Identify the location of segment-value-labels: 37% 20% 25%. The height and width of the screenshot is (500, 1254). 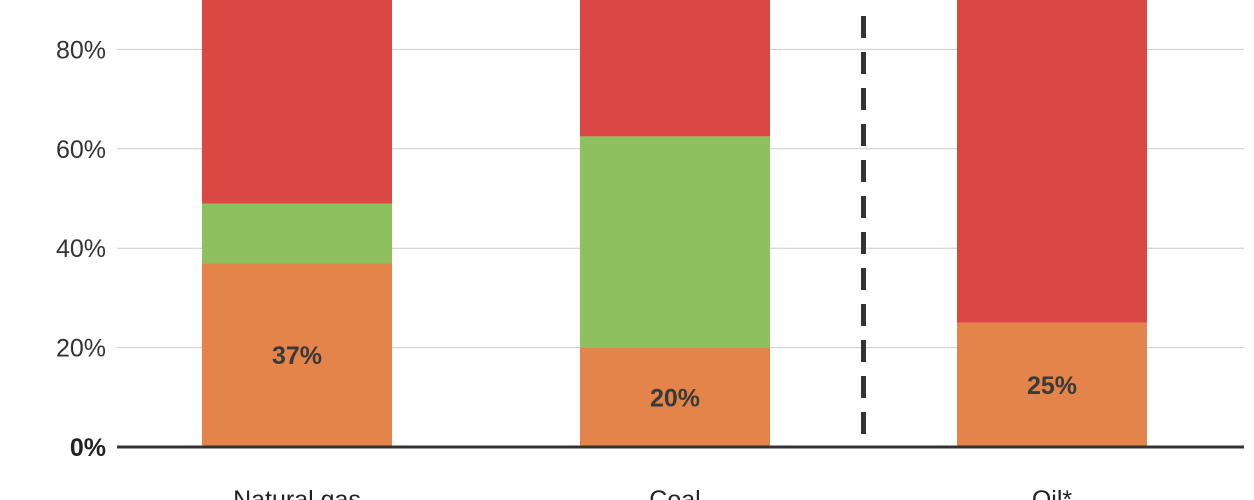
(674, 377).